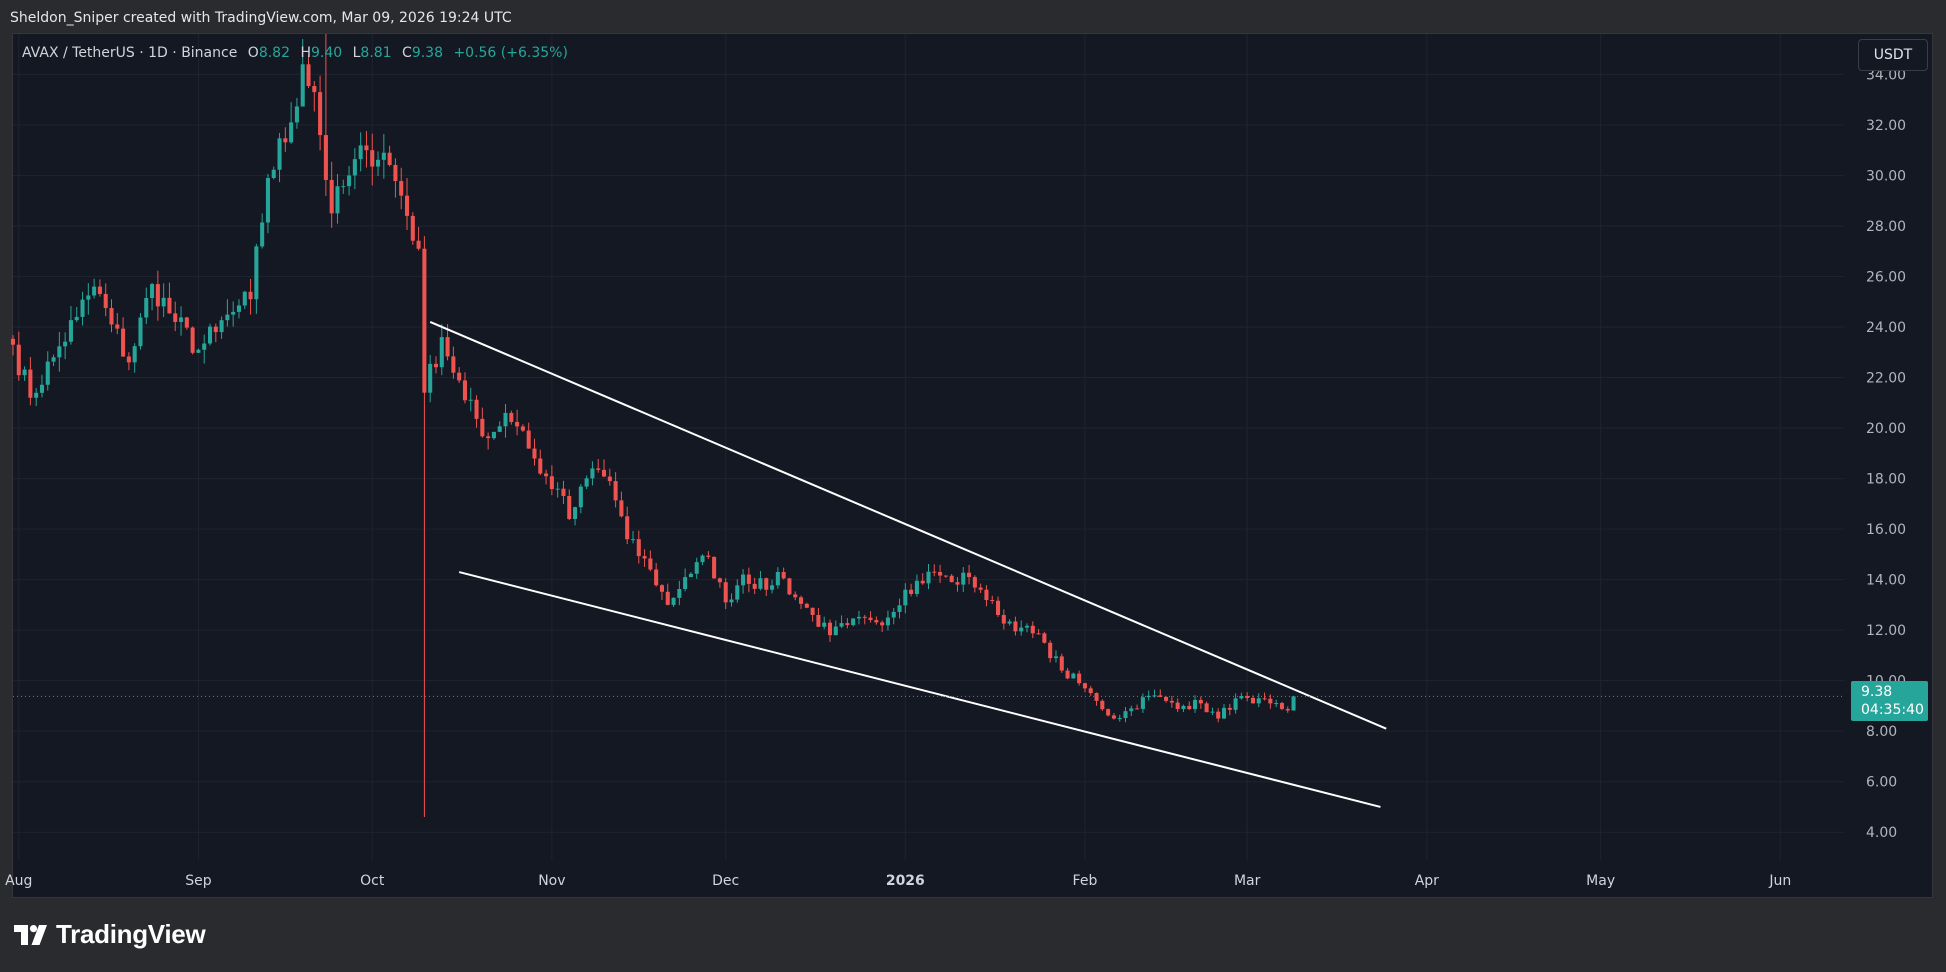  I want to click on symbol-label: AVAX / TetherUS · 1D · Binance, so click(130, 53).